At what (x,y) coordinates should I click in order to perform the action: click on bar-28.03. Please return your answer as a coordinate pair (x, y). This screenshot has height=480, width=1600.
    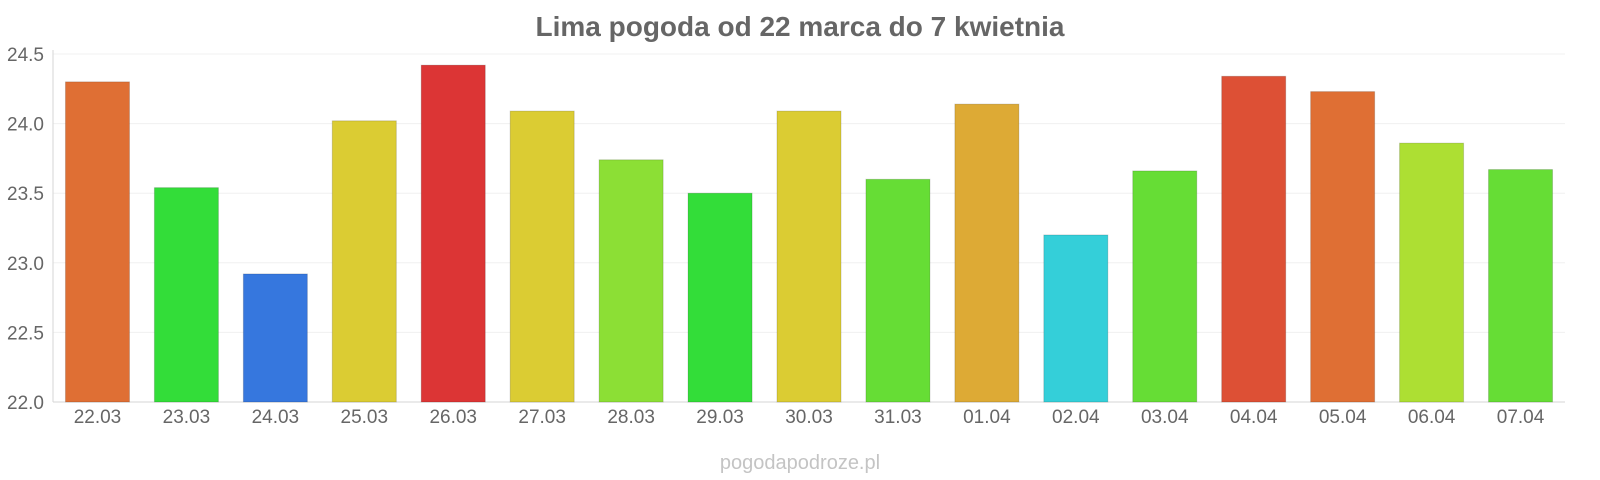
    Looking at the image, I should click on (631, 281).